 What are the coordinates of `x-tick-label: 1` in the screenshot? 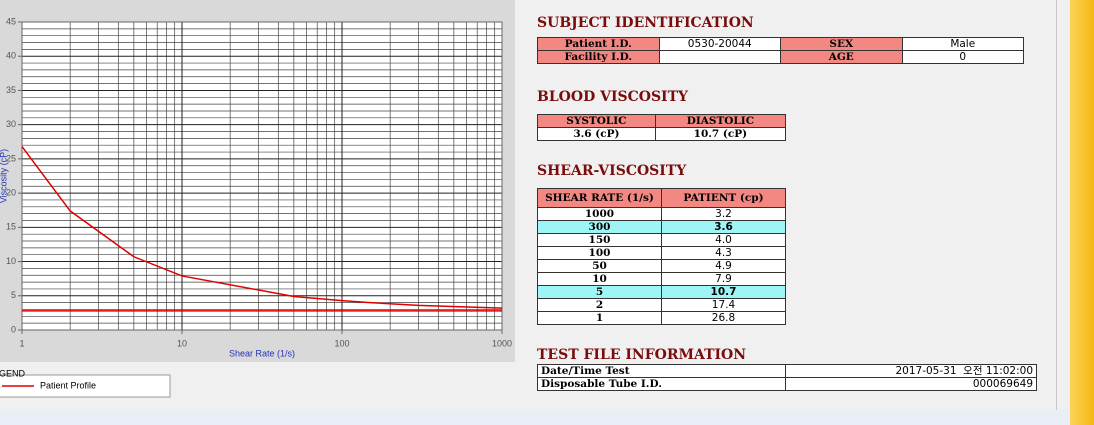 It's located at (21, 343).